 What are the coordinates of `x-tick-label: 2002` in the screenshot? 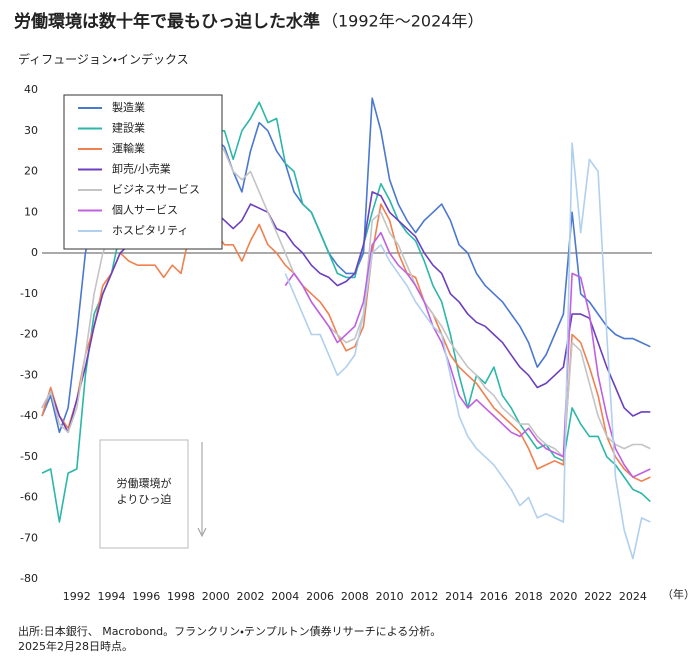 It's located at (251, 596).